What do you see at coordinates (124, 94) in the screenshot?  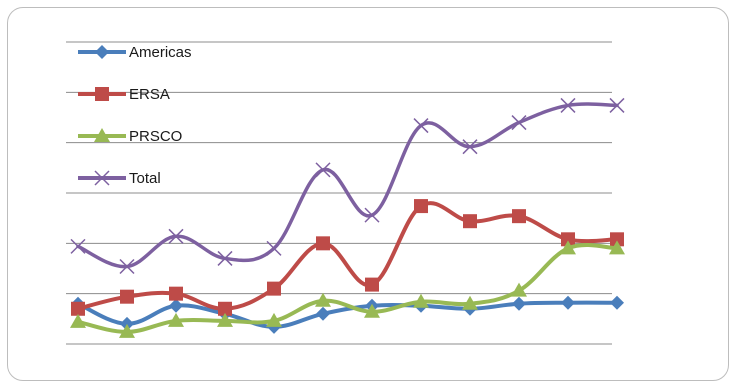 I see `legend-item-ersa: ERSA` at bounding box center [124, 94].